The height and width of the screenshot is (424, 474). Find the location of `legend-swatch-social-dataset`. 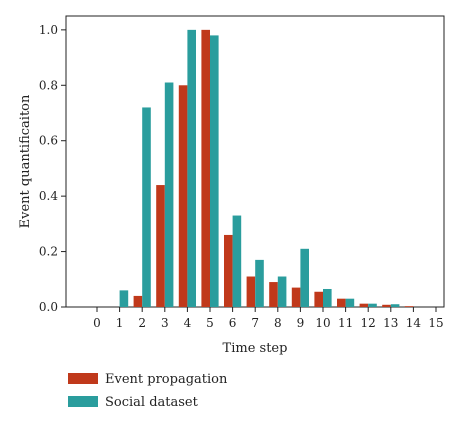

legend-swatch-social-dataset is located at coordinates (83, 401).